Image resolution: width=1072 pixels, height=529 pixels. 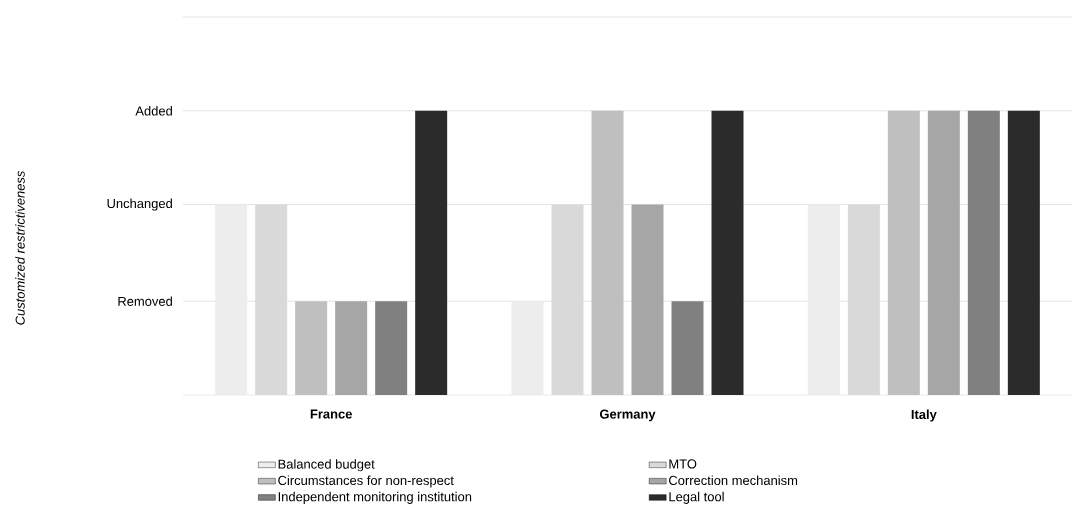 I want to click on text: Customized restrictiveness, so click(x=20, y=247).